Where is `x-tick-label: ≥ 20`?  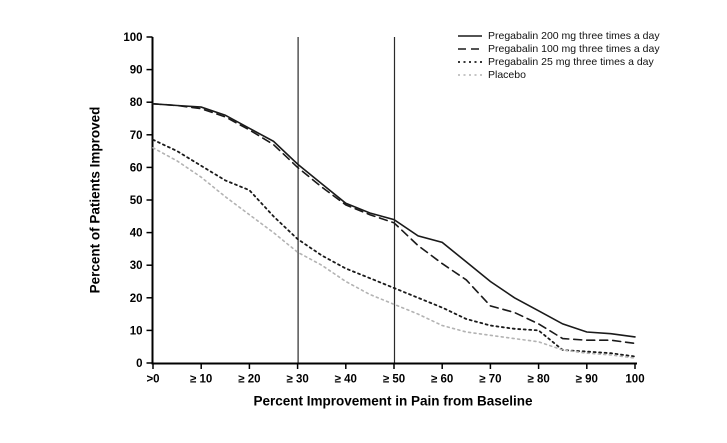
x-tick-label: ≥ 20 is located at coordinates (249, 380).